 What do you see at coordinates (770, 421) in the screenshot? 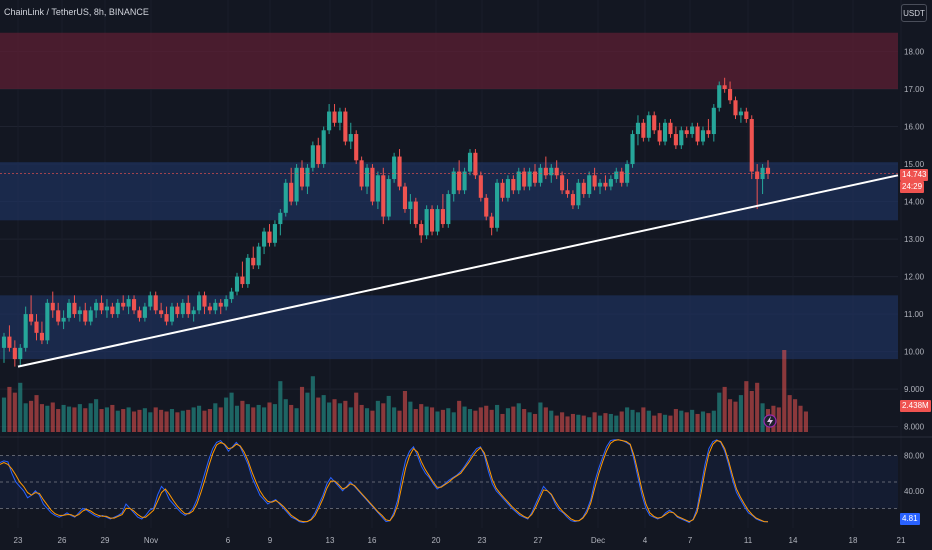
I see `lightning-icon` at bounding box center [770, 421].